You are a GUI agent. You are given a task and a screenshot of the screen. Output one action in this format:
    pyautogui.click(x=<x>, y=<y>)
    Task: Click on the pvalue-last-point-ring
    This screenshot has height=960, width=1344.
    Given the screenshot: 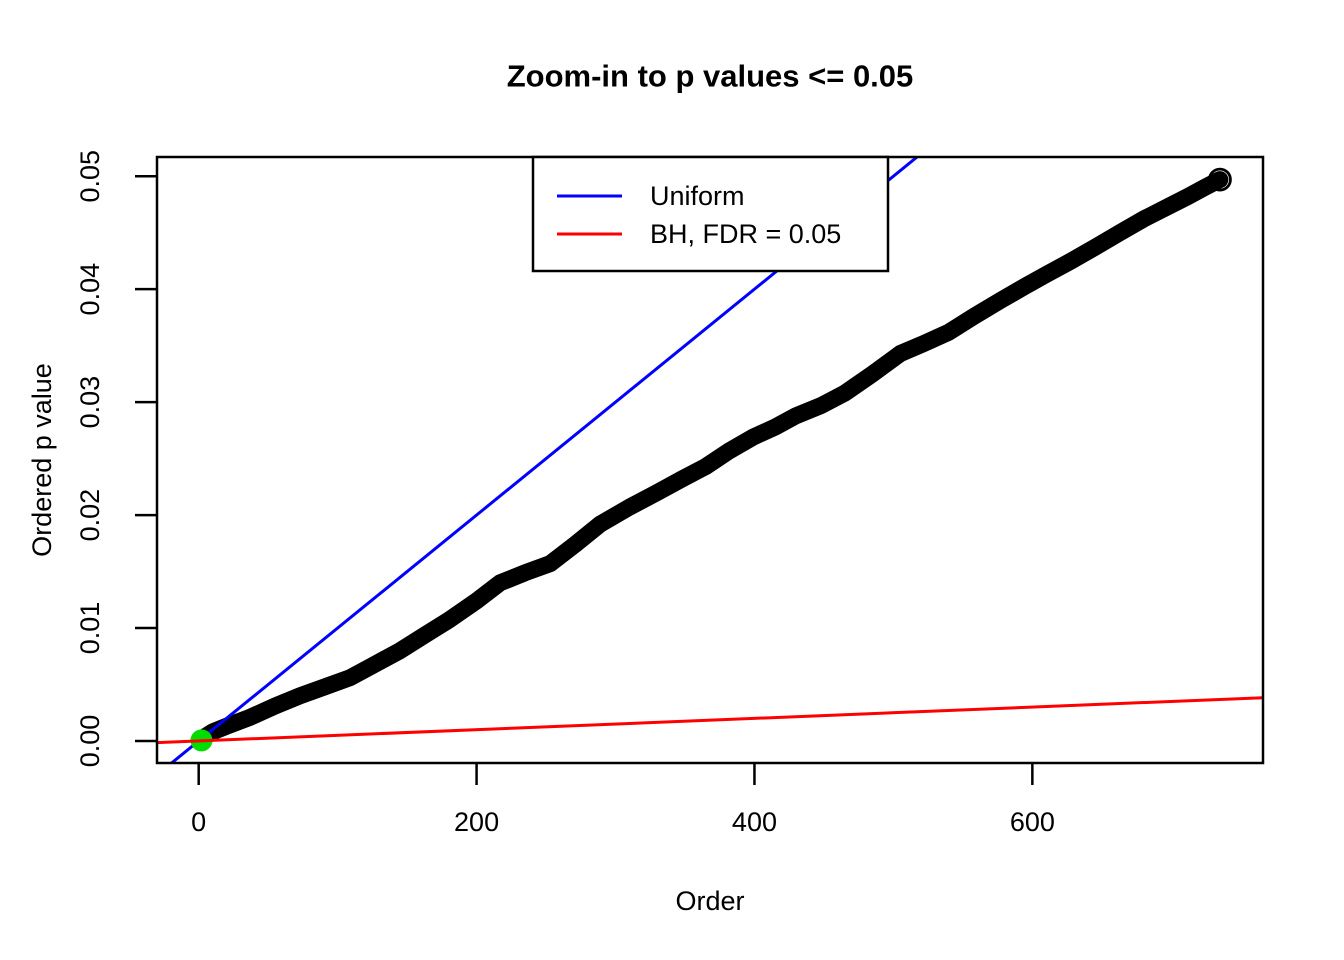 What is the action you would take?
    pyautogui.click(x=1220, y=179)
    